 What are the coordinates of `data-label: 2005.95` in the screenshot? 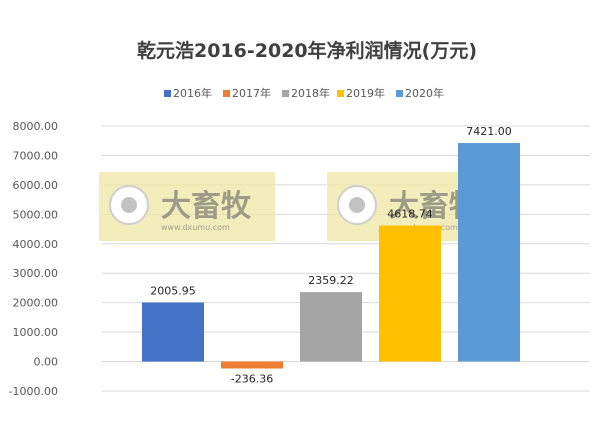 It's located at (173, 290).